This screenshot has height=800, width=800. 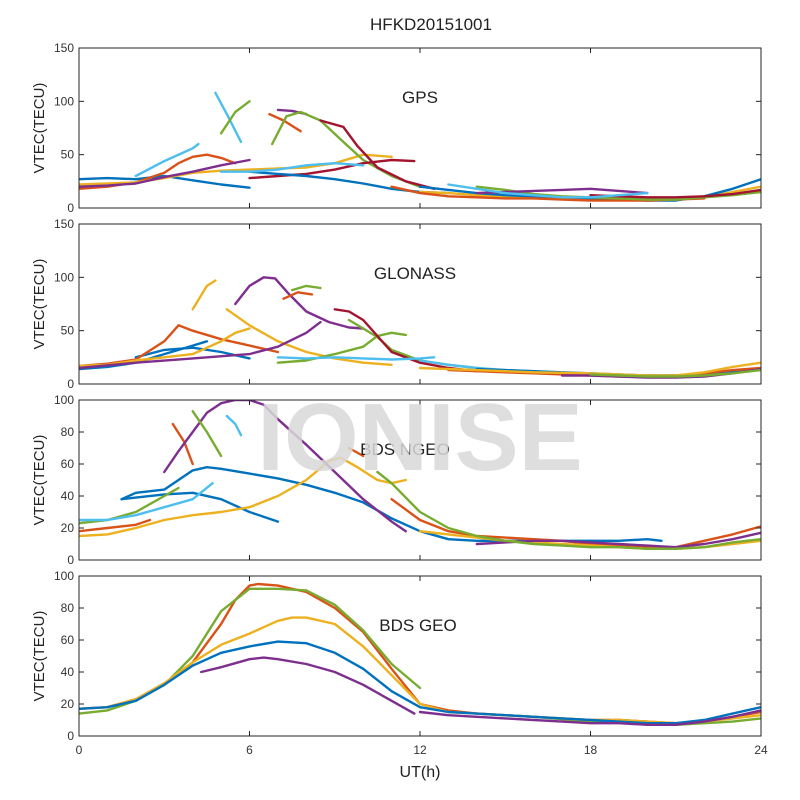 I want to click on x-tick-label: 6, so click(x=249, y=750).